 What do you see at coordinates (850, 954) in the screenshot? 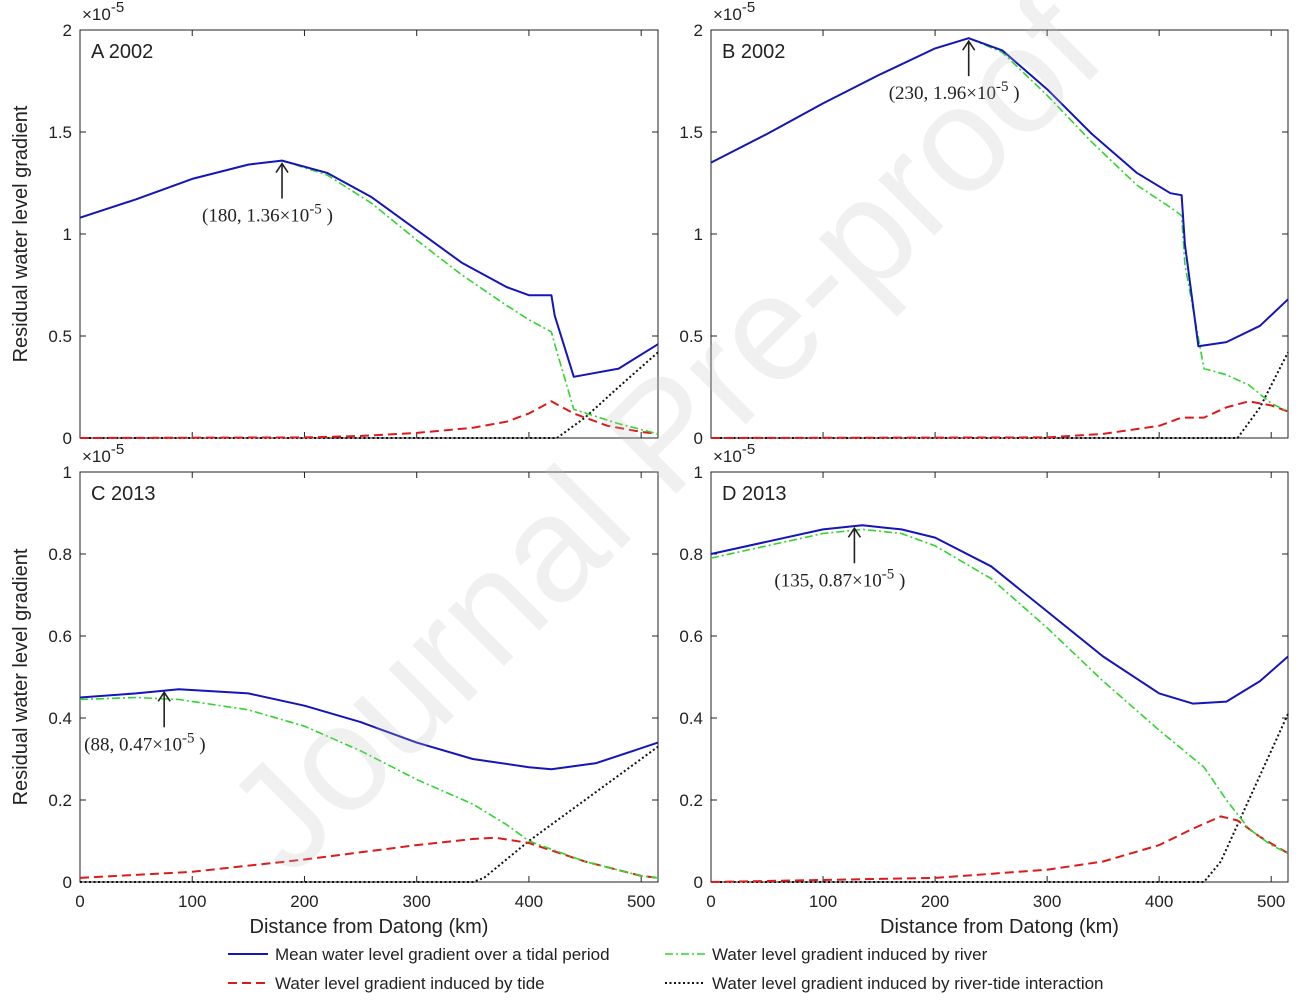
I see `legend-river-label: Water level gradient induced by river` at bounding box center [850, 954].